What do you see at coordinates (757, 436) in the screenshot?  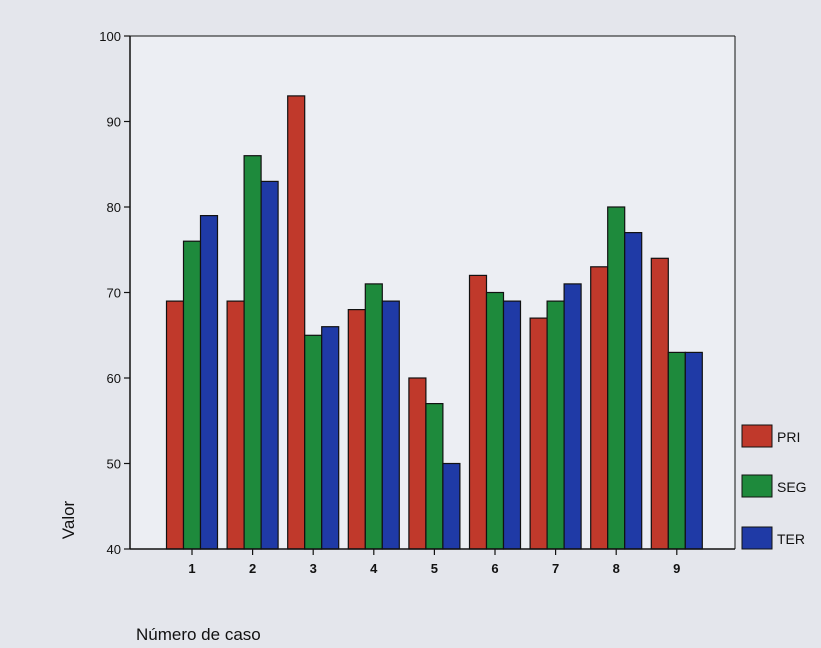 I see `legend-swatch-pri` at bounding box center [757, 436].